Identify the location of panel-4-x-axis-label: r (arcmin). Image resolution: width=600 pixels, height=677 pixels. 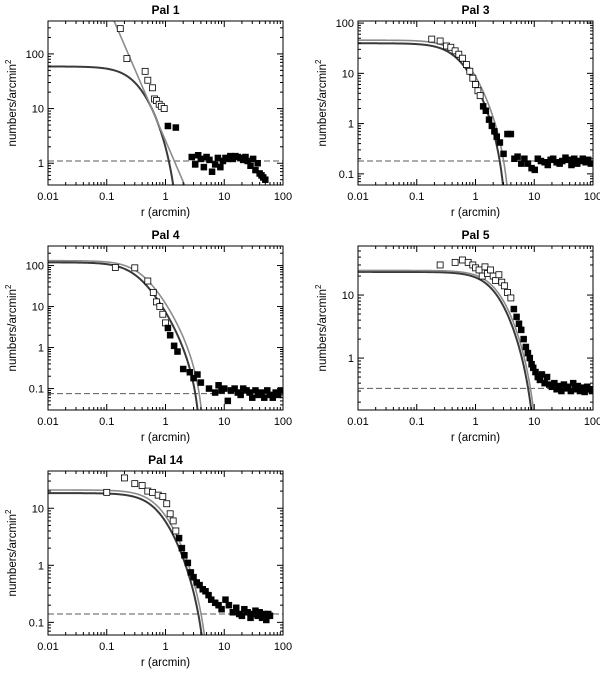
(475, 438).